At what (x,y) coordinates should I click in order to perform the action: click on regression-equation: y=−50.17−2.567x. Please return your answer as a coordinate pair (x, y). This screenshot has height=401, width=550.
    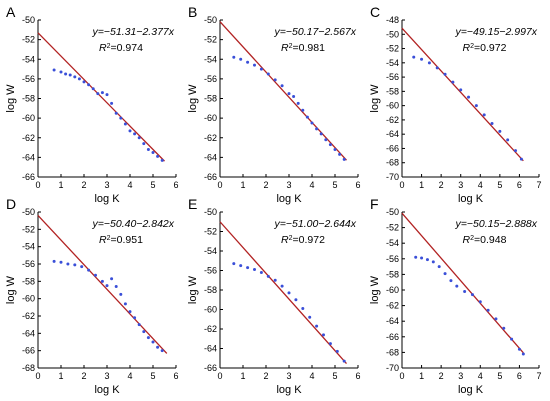
    Looking at the image, I should click on (315, 32).